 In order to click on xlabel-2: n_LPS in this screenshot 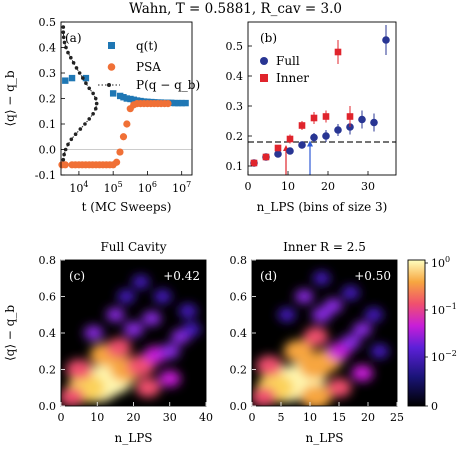, I will do `click(134, 438)`.